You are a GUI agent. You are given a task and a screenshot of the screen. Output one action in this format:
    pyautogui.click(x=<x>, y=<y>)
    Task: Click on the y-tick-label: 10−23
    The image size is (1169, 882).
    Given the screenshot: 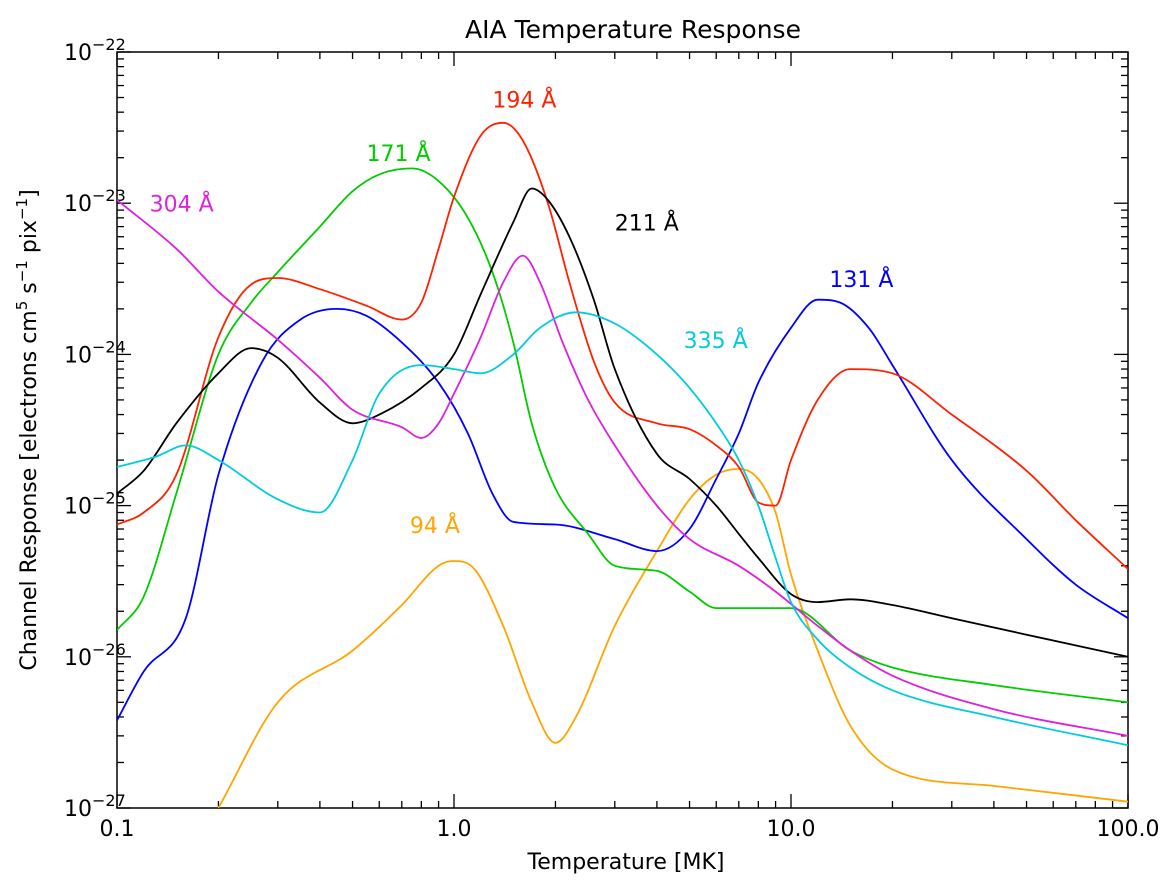 What is the action you would take?
    pyautogui.click(x=95, y=201)
    